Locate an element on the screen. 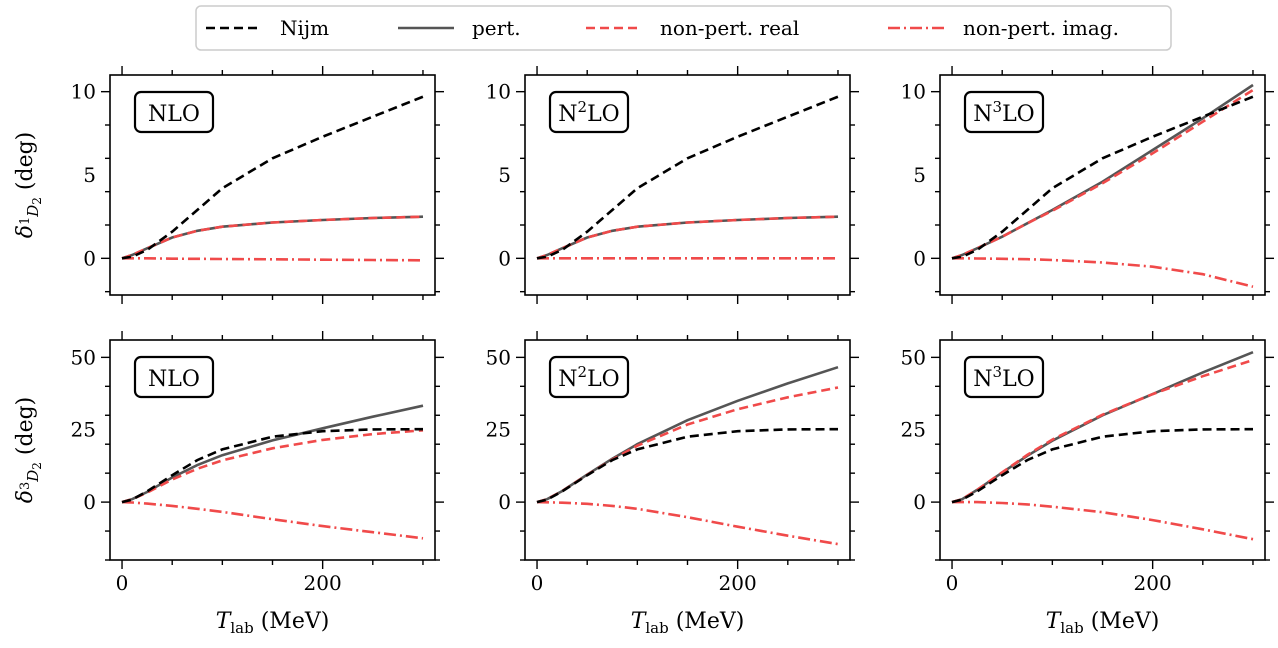  legend-label-pert: pert. is located at coordinates (496, 28).